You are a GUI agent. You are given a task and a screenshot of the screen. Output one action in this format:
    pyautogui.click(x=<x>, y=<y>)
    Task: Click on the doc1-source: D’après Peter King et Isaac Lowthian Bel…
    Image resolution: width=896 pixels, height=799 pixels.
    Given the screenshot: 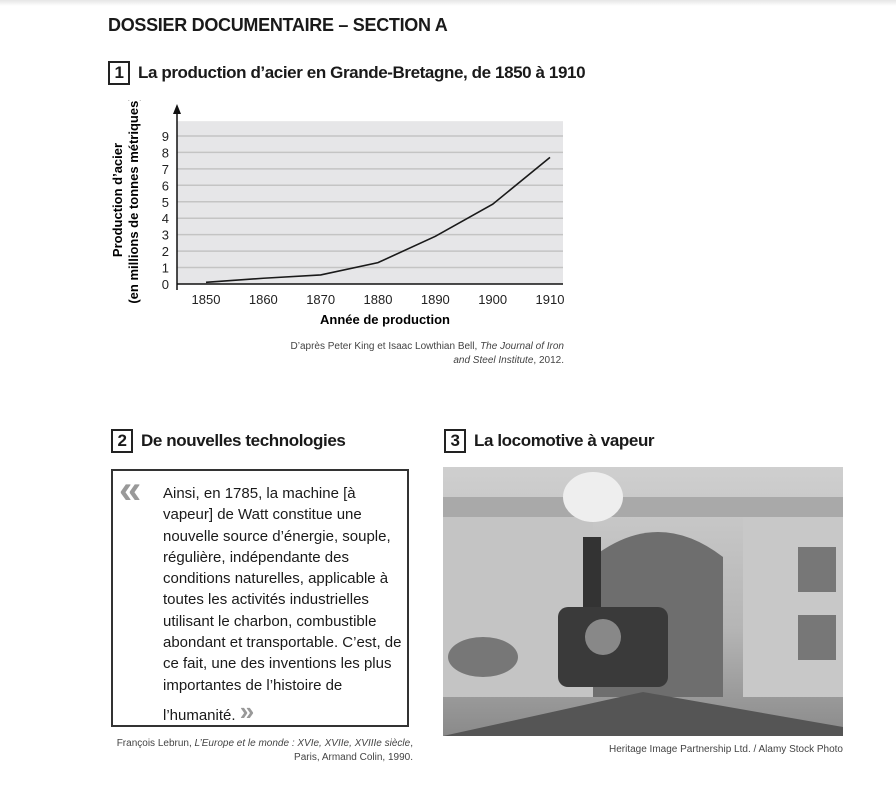 What is the action you would take?
    pyautogui.click(x=407, y=354)
    